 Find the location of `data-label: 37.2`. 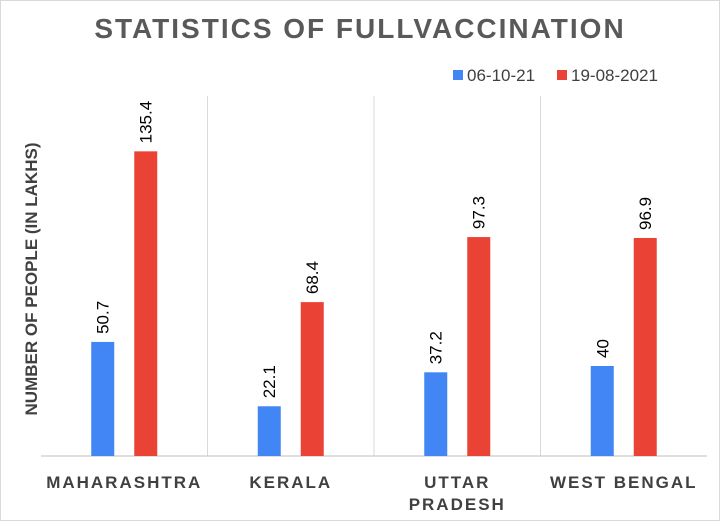

data-label: 37.2 is located at coordinates (436, 347).